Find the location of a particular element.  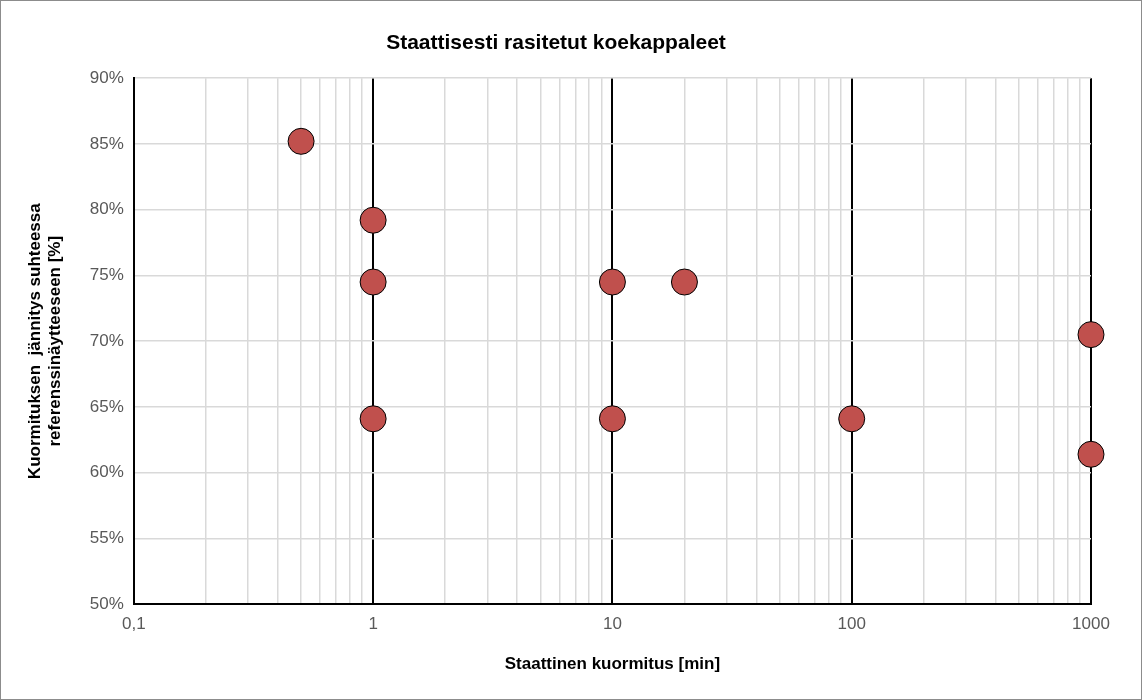

y-tick-label: 85% is located at coordinates (106, 143).